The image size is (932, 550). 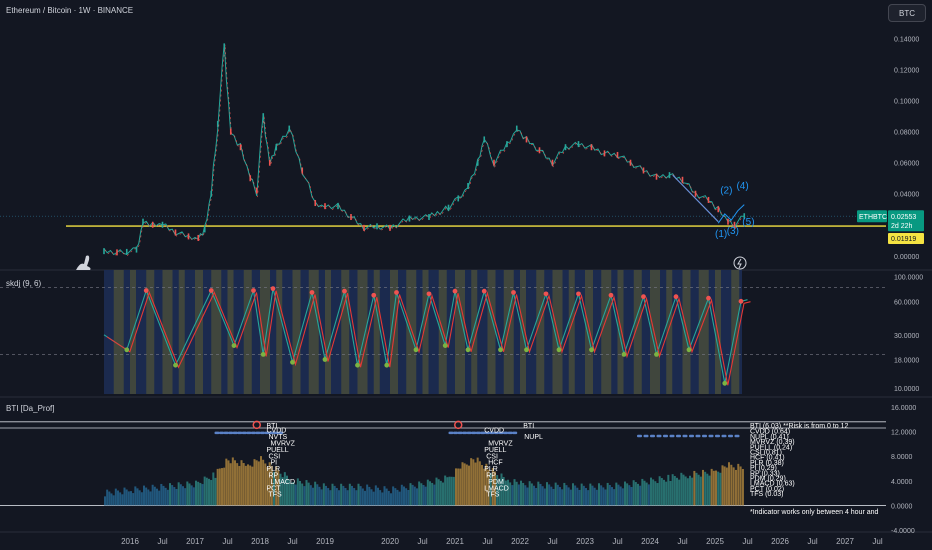 I want to click on wave-label: (5), so click(x=748, y=222).